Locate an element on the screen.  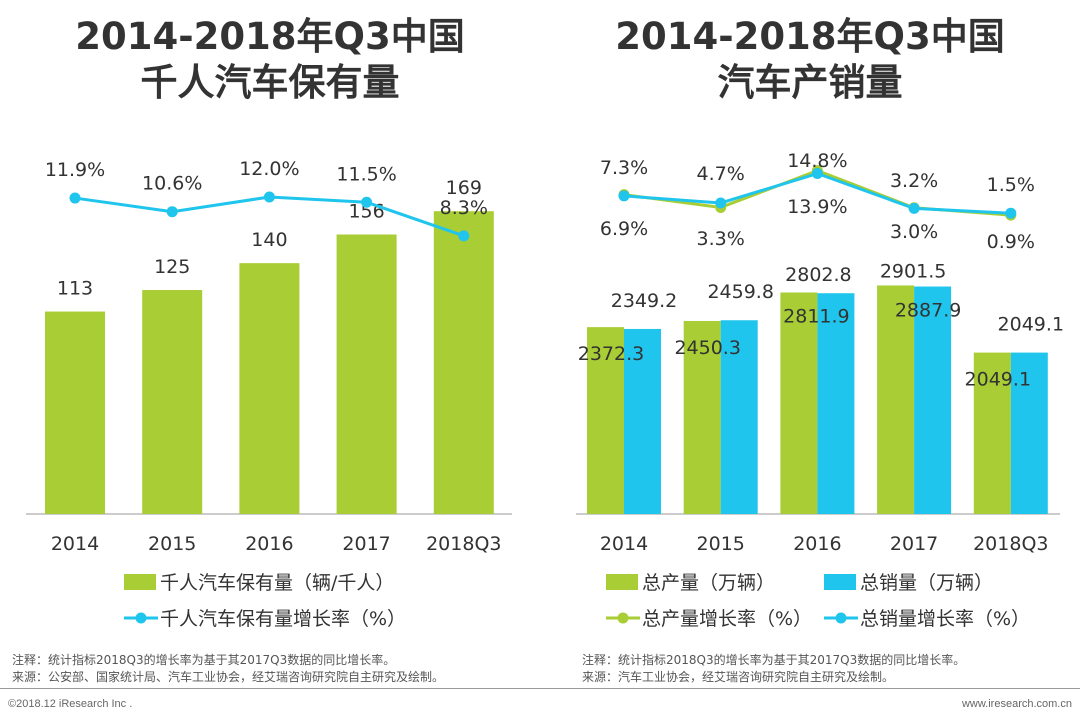
left-x-tick-label: 2014 is located at coordinates (75, 544).